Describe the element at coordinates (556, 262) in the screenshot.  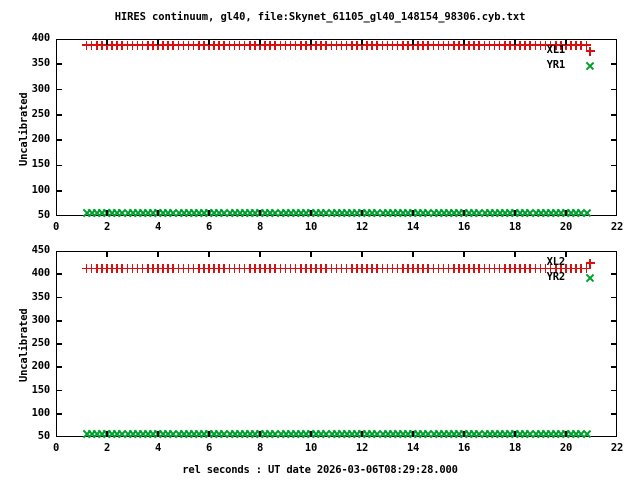
I see `legend-label-xl2: XL2` at that location.